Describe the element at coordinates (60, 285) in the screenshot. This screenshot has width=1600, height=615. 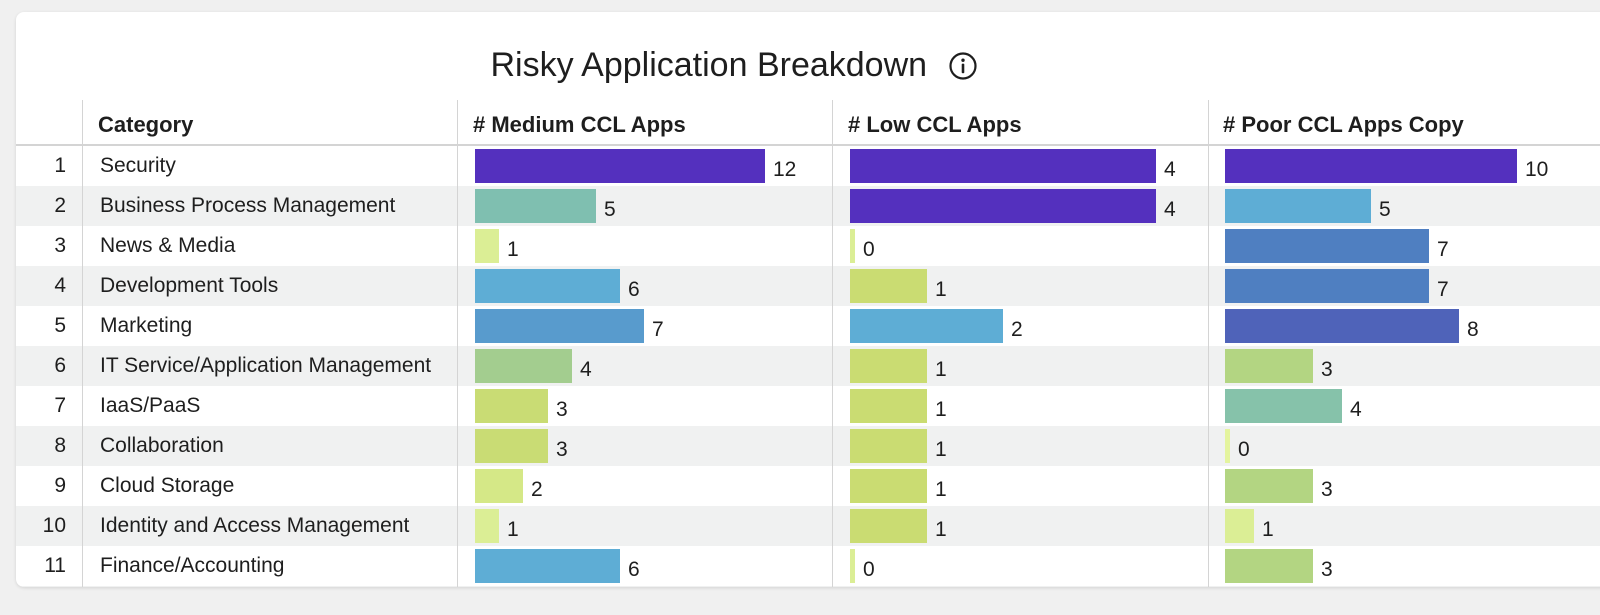
I see `row-number: 4` at that location.